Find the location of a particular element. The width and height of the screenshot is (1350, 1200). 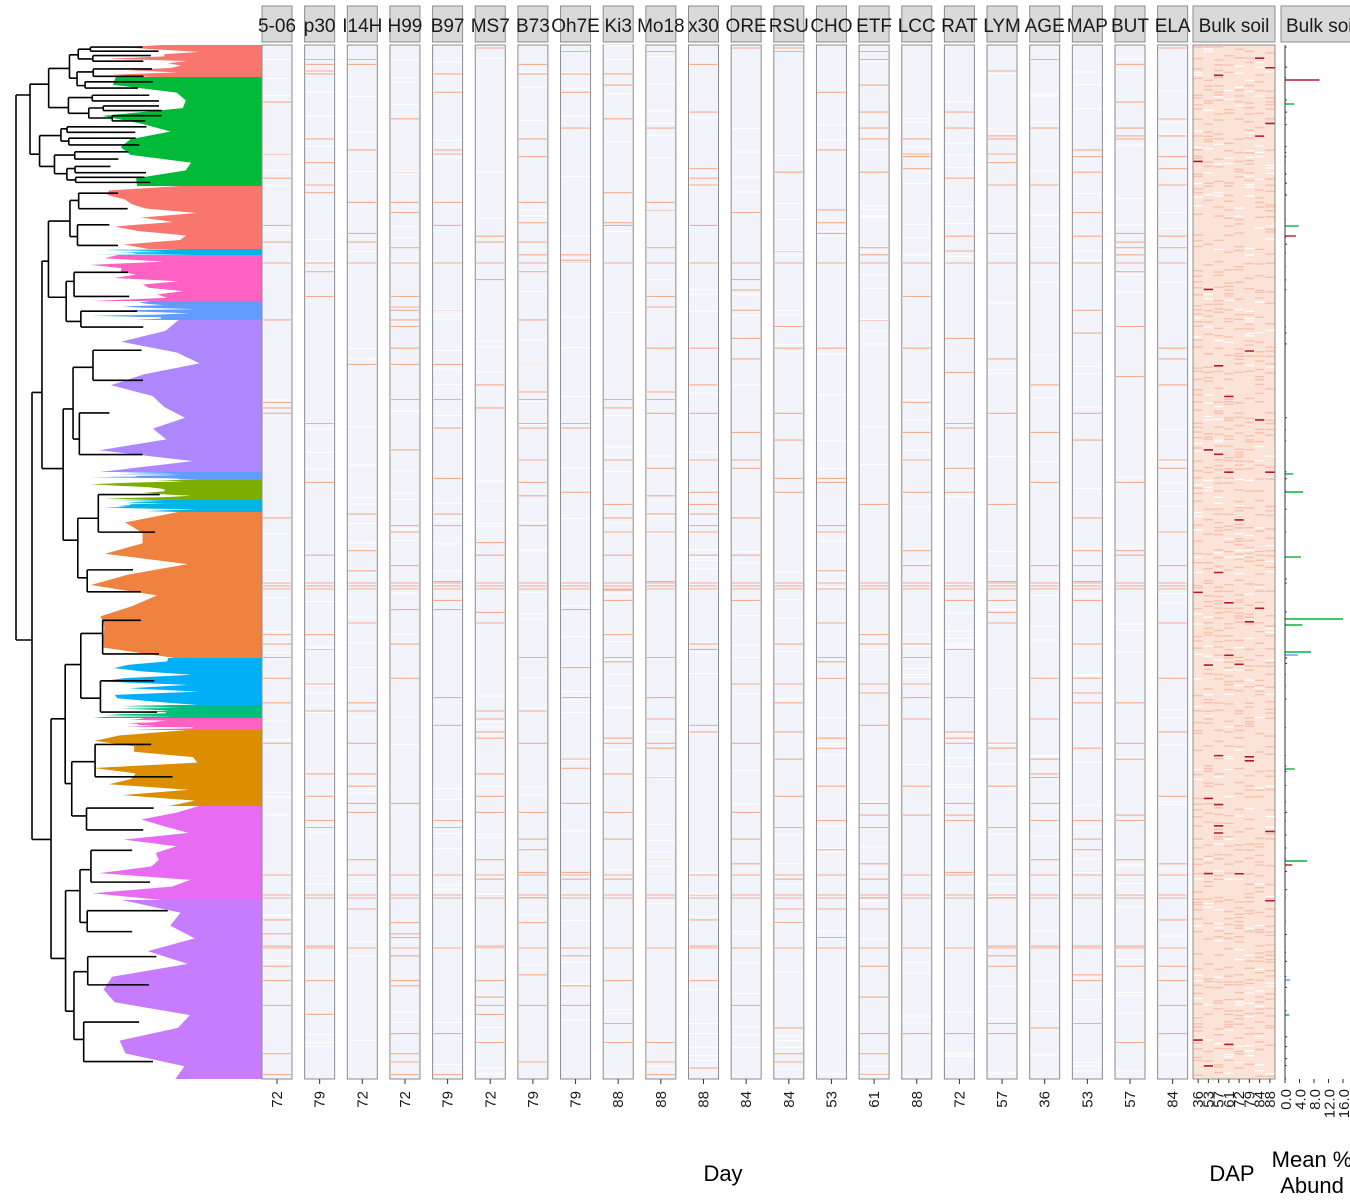

panel-label: B97 is located at coordinates (448, 26).